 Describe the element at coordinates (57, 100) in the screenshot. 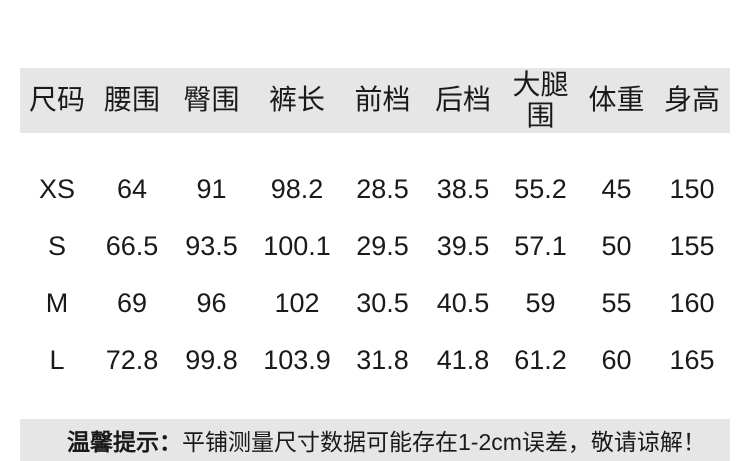

I see `column-header-size: 尺码` at that location.